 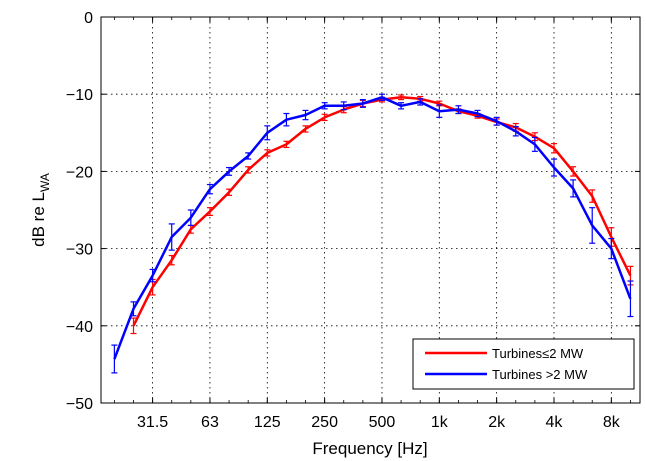 I want to click on x-tick-label: 63, so click(x=210, y=422).